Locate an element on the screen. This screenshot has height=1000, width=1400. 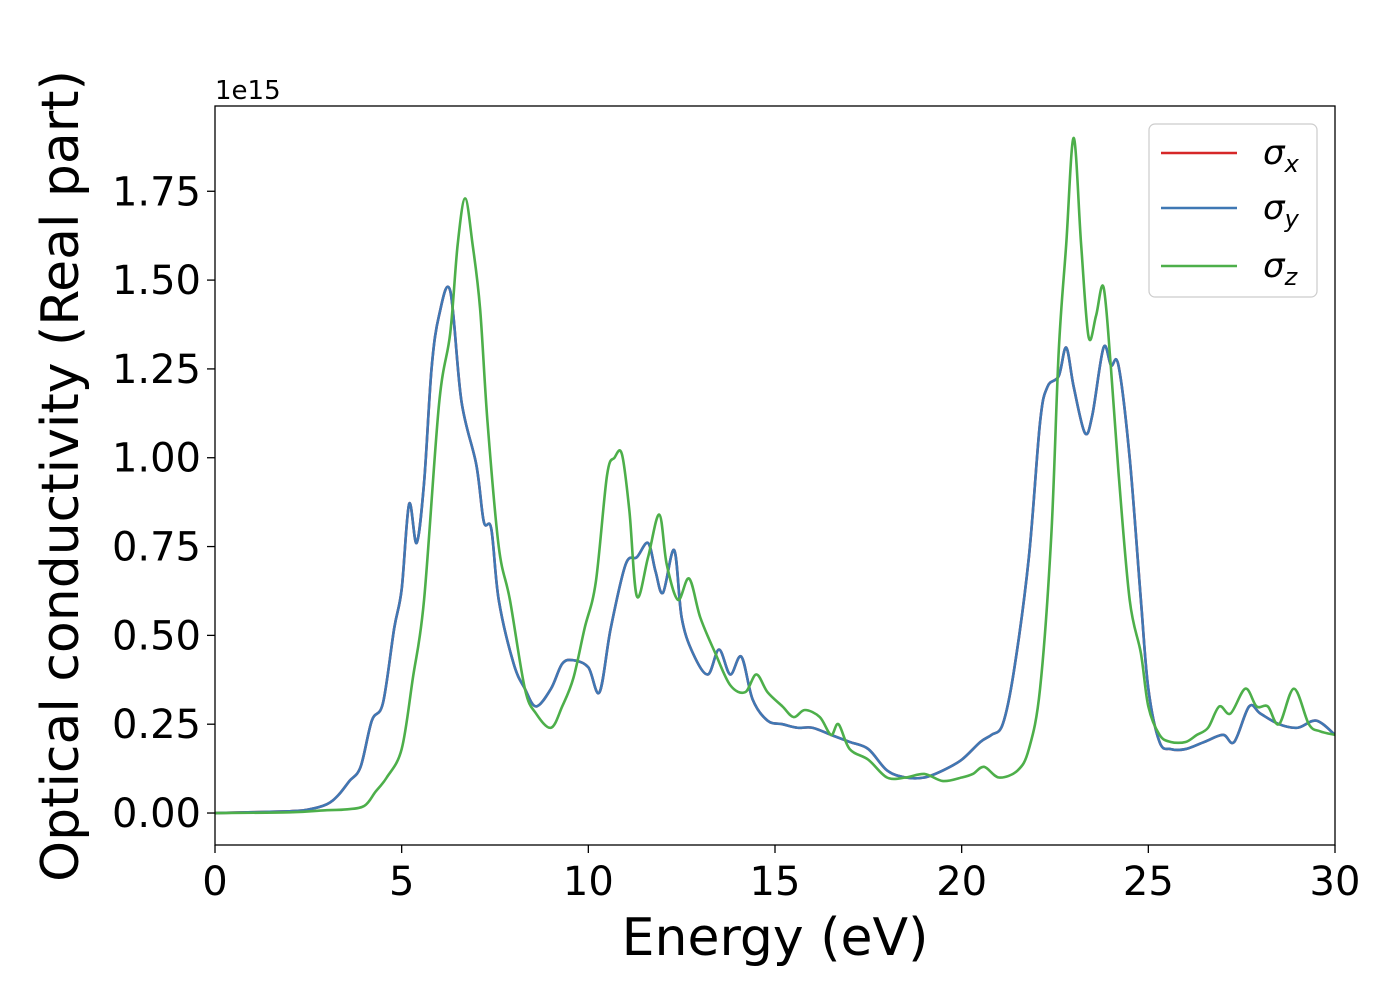
x-axis-ticks: 0 5 10 15 20 25 30 is located at coordinates (781, 875).